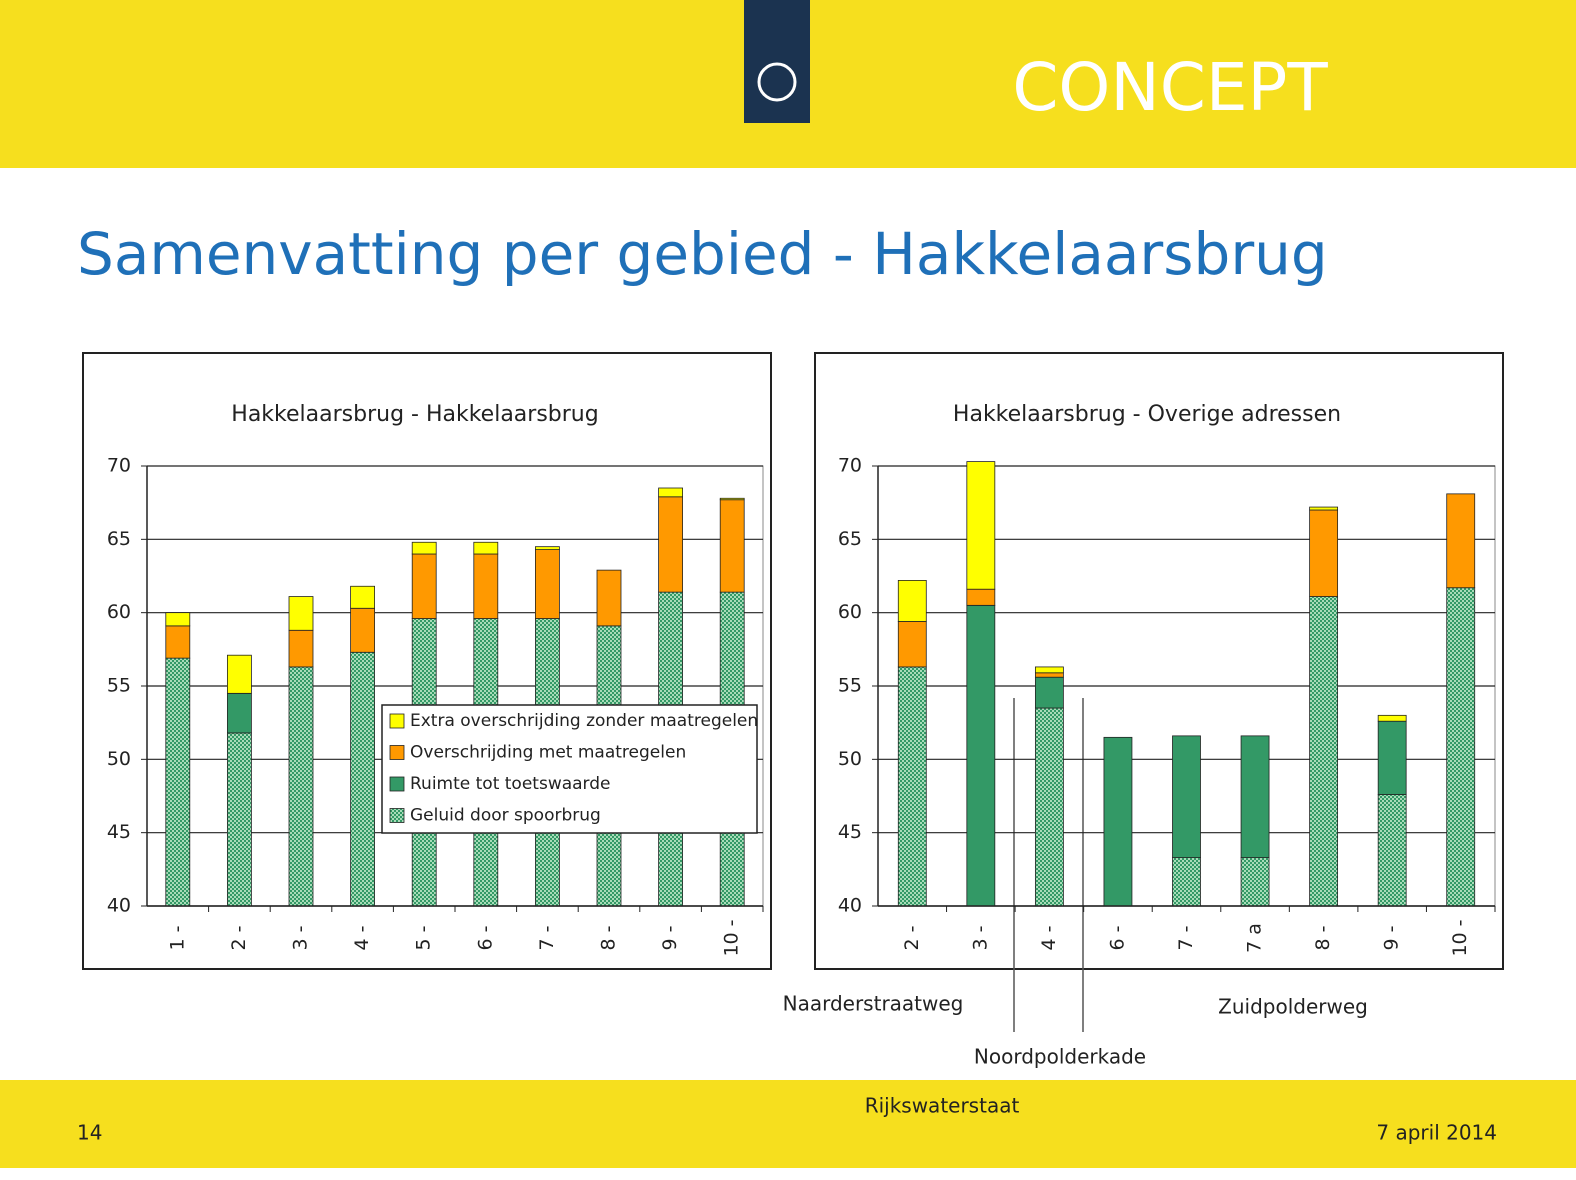  Describe the element at coordinates (777, 82) in the screenshot. I see `emblem-icon` at that location.